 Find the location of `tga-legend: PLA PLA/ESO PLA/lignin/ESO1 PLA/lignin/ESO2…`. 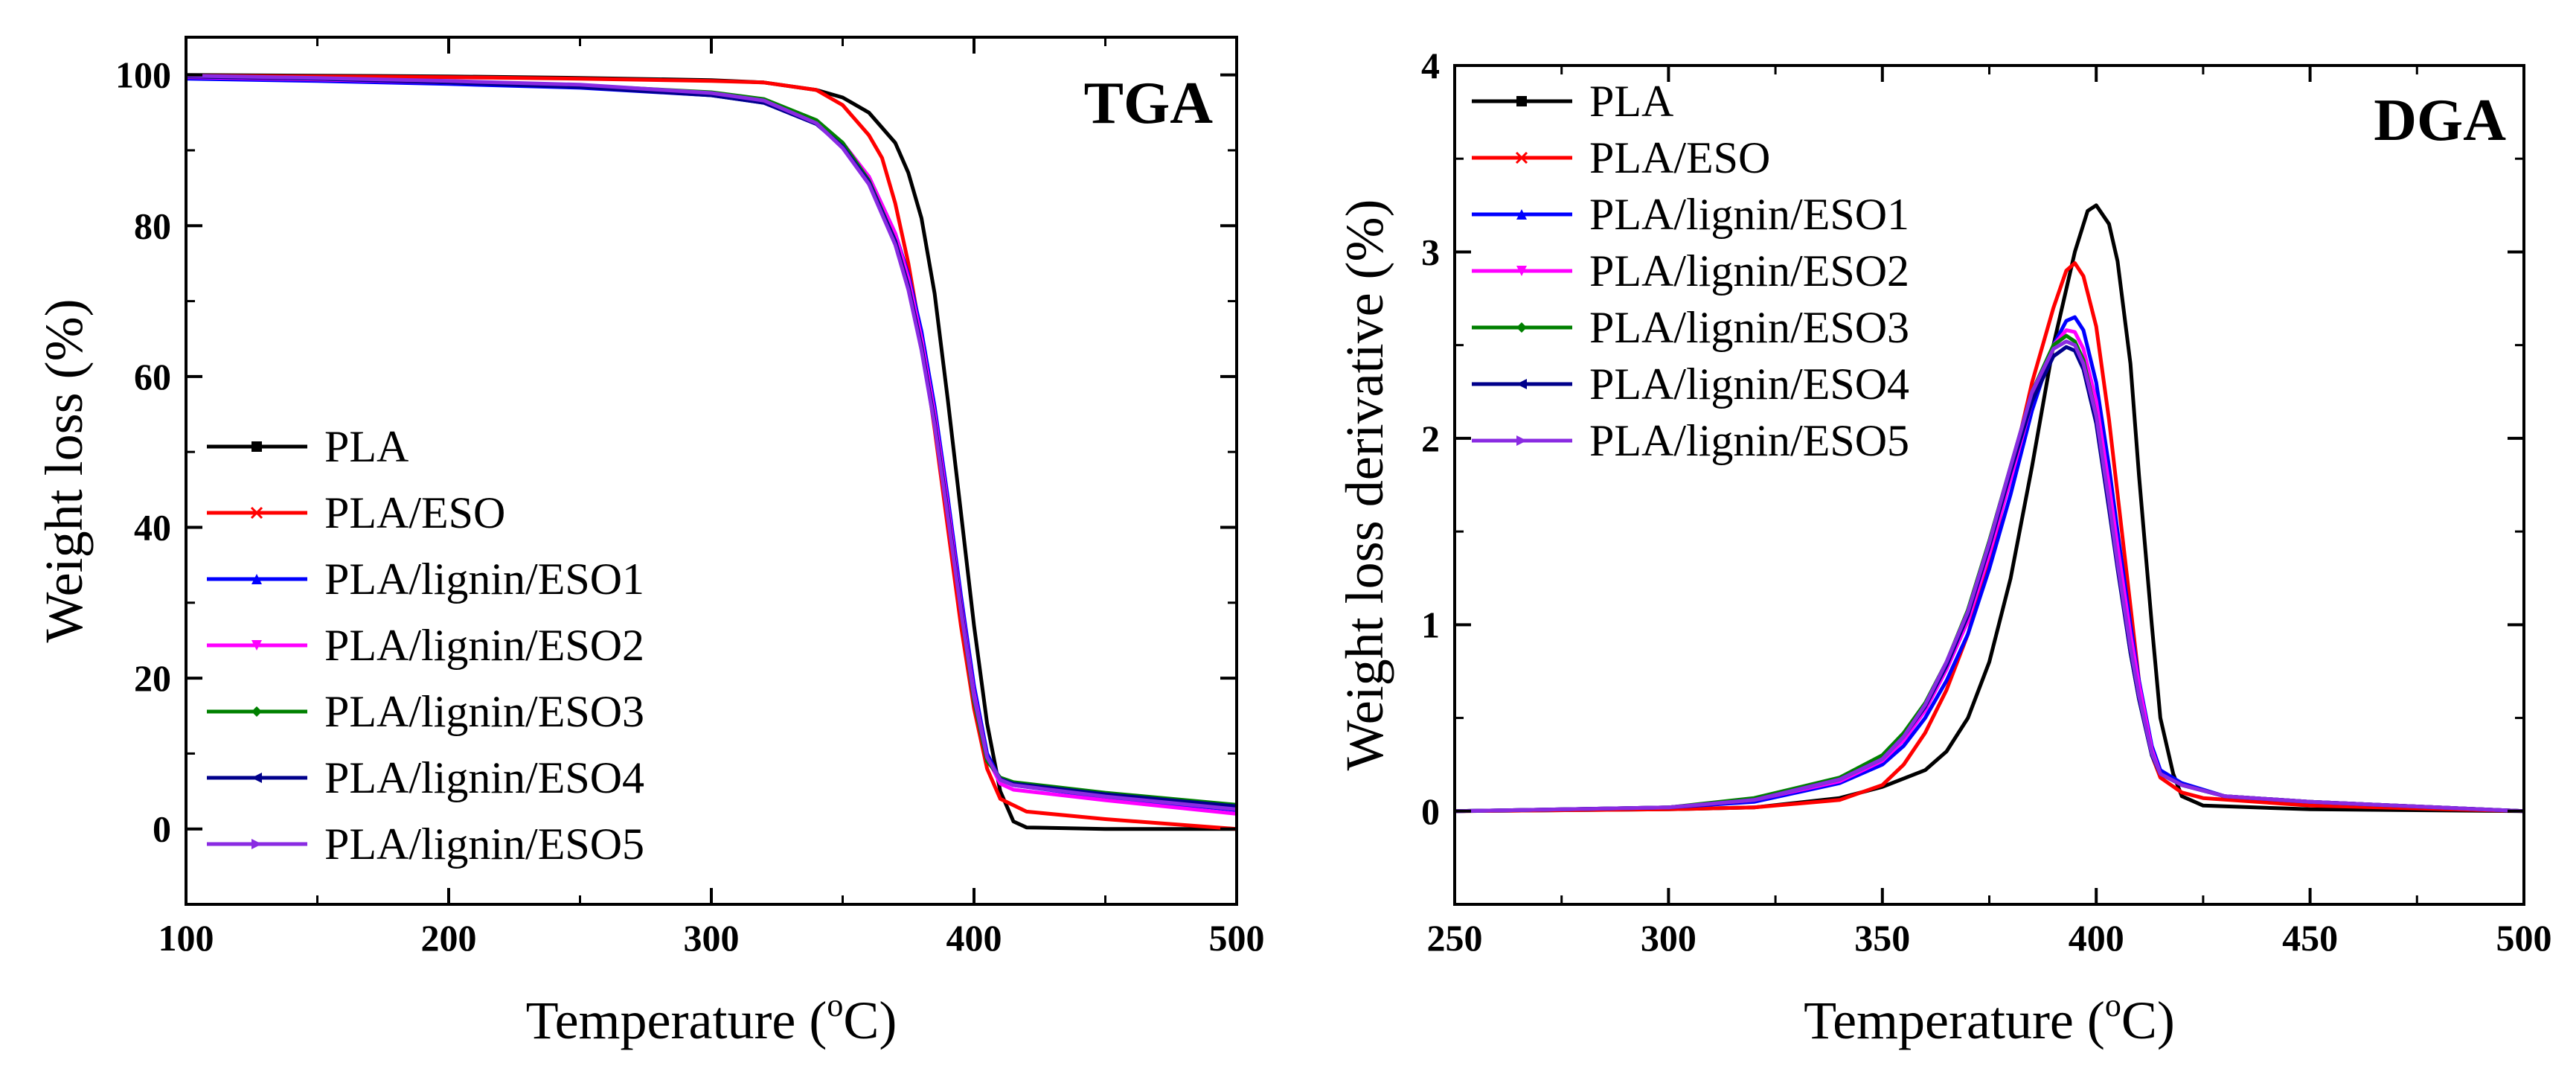

tga-legend: PLA PLA/ESO PLA/lignin/ESO1 PLA/lignin/ESO2… is located at coordinates (426, 645).